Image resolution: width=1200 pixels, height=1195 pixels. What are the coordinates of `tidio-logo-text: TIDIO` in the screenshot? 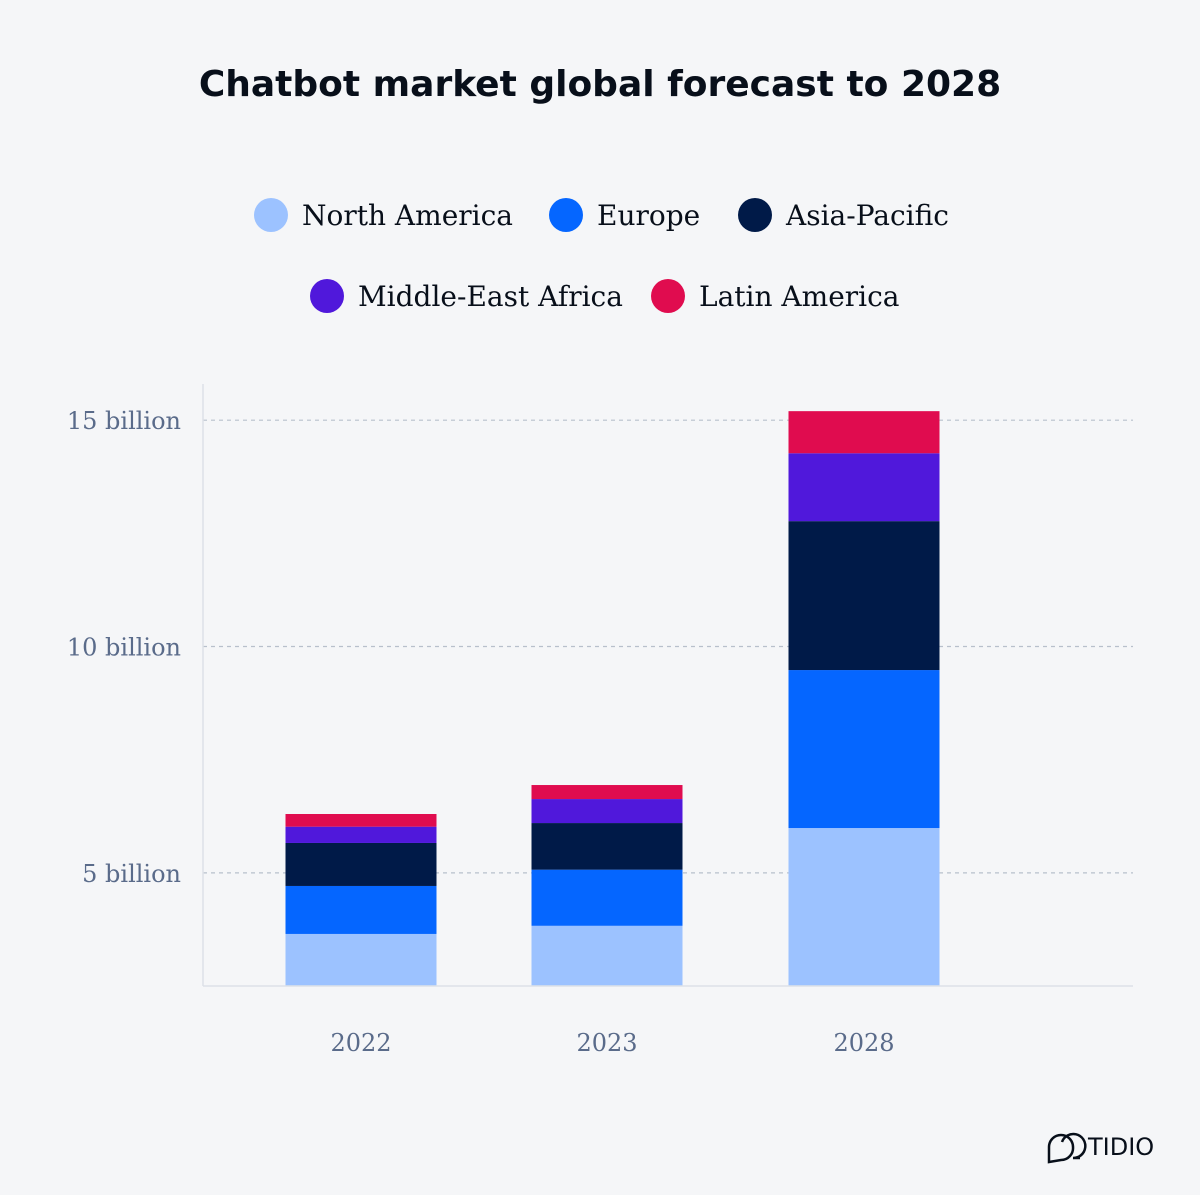 It's located at (1120, 1147).